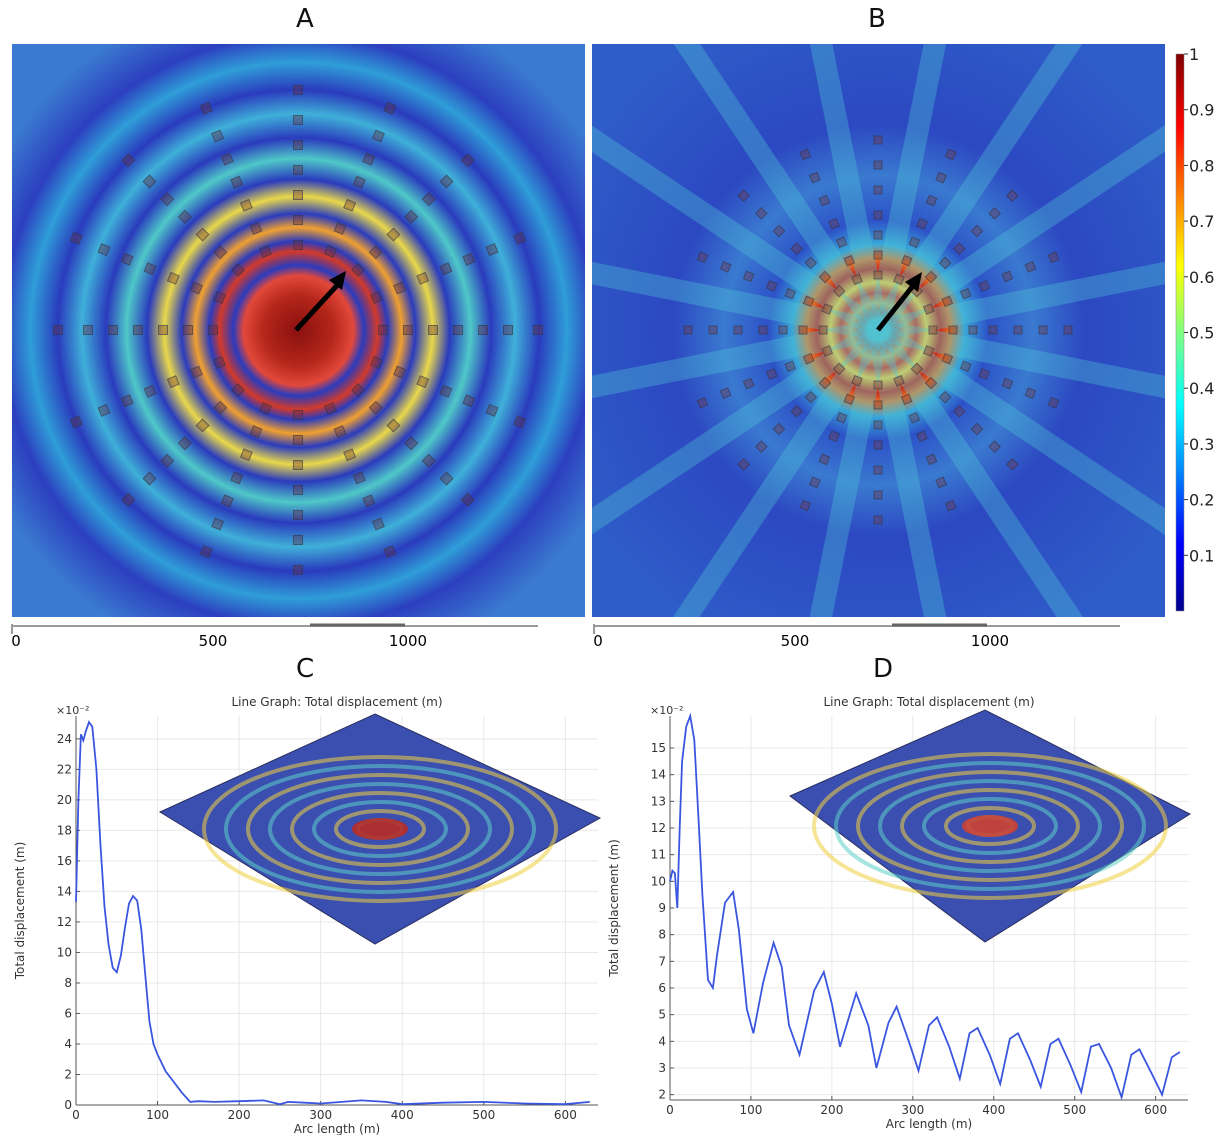 This screenshot has height=1139, width=1222. What do you see at coordinates (990, 641) in the screenshot?
I see `scalebar-b-tick-1000: 1000` at bounding box center [990, 641].